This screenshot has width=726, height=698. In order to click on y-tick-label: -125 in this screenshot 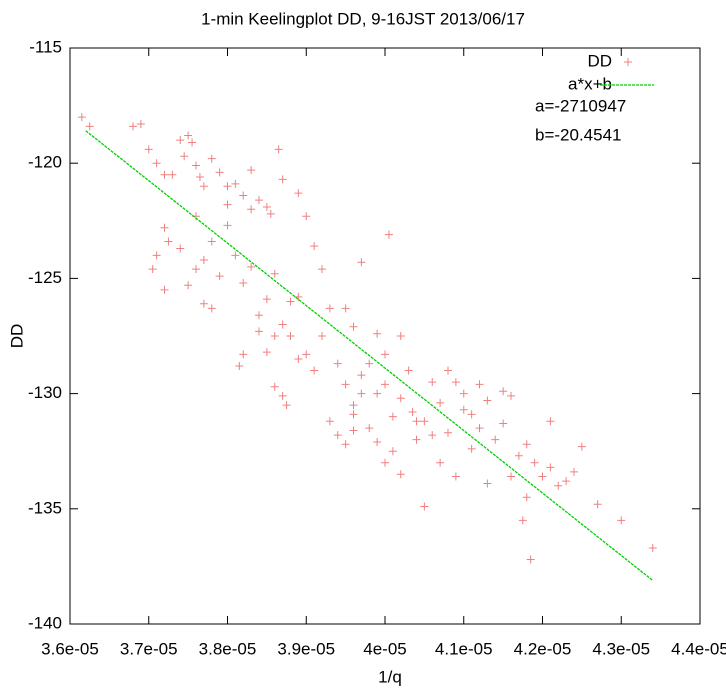, I will do `click(45, 277)`.